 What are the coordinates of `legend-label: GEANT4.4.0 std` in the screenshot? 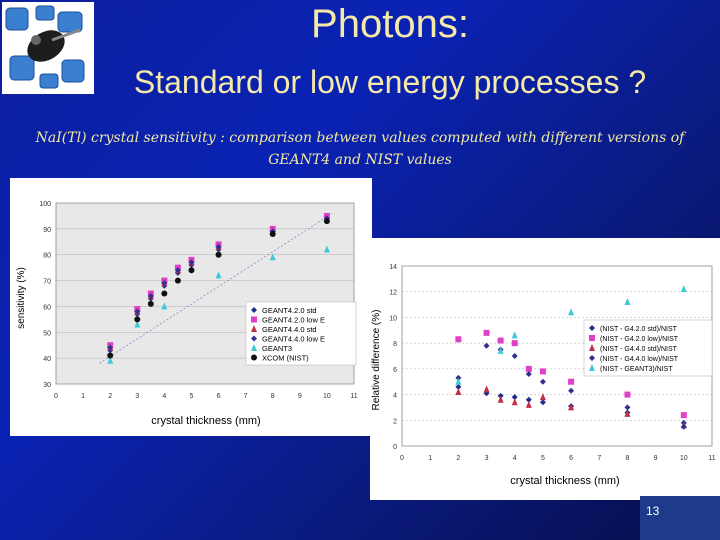 It's located at (289, 329).